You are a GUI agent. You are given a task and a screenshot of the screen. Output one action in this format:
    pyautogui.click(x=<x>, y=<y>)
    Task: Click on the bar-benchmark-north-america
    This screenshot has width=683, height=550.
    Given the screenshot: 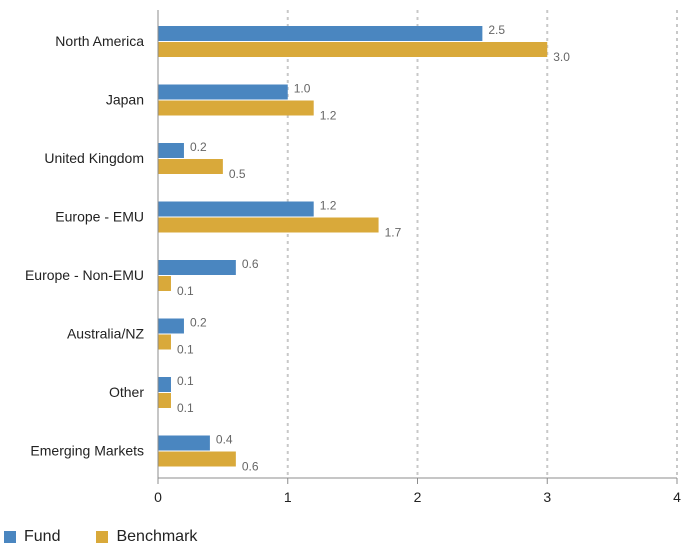 What is the action you would take?
    pyautogui.click(x=353, y=49)
    